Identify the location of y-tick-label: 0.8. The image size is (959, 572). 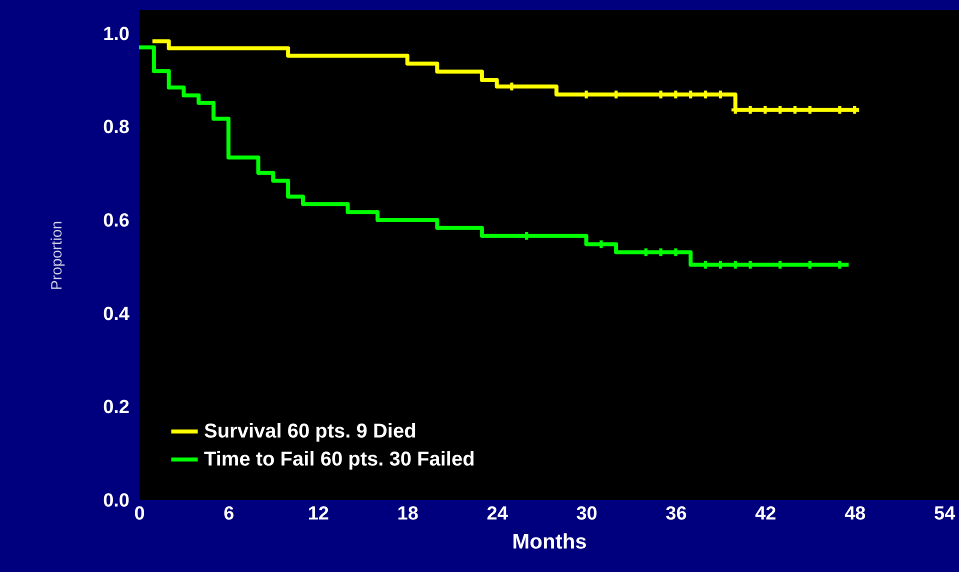
(116, 127).